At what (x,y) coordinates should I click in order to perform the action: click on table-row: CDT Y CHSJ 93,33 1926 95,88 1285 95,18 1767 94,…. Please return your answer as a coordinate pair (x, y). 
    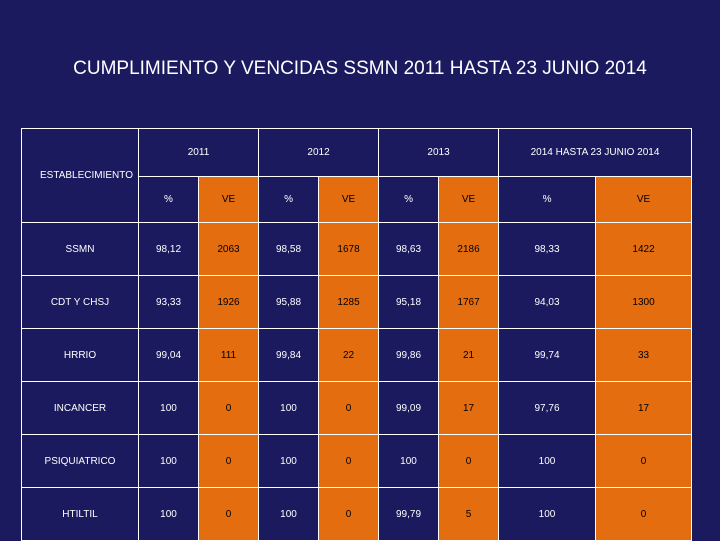
    Looking at the image, I should click on (357, 302).